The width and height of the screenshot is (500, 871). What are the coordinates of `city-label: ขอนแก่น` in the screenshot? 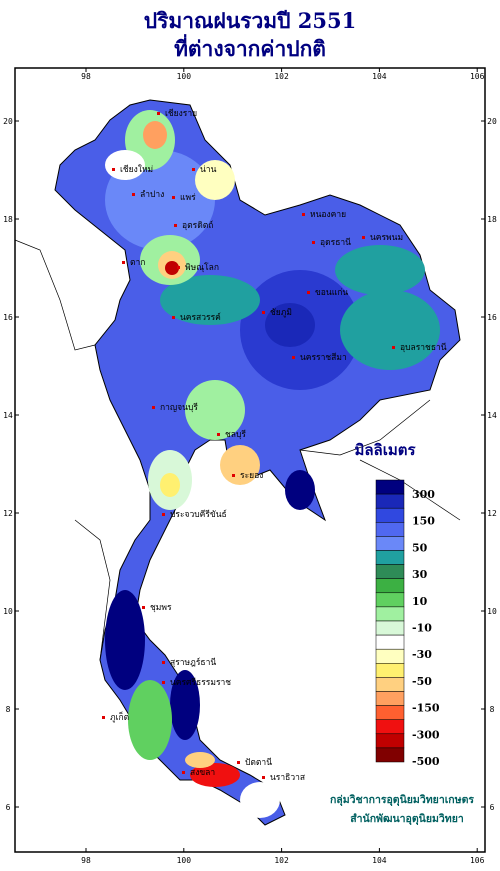 It's located at (331, 293).